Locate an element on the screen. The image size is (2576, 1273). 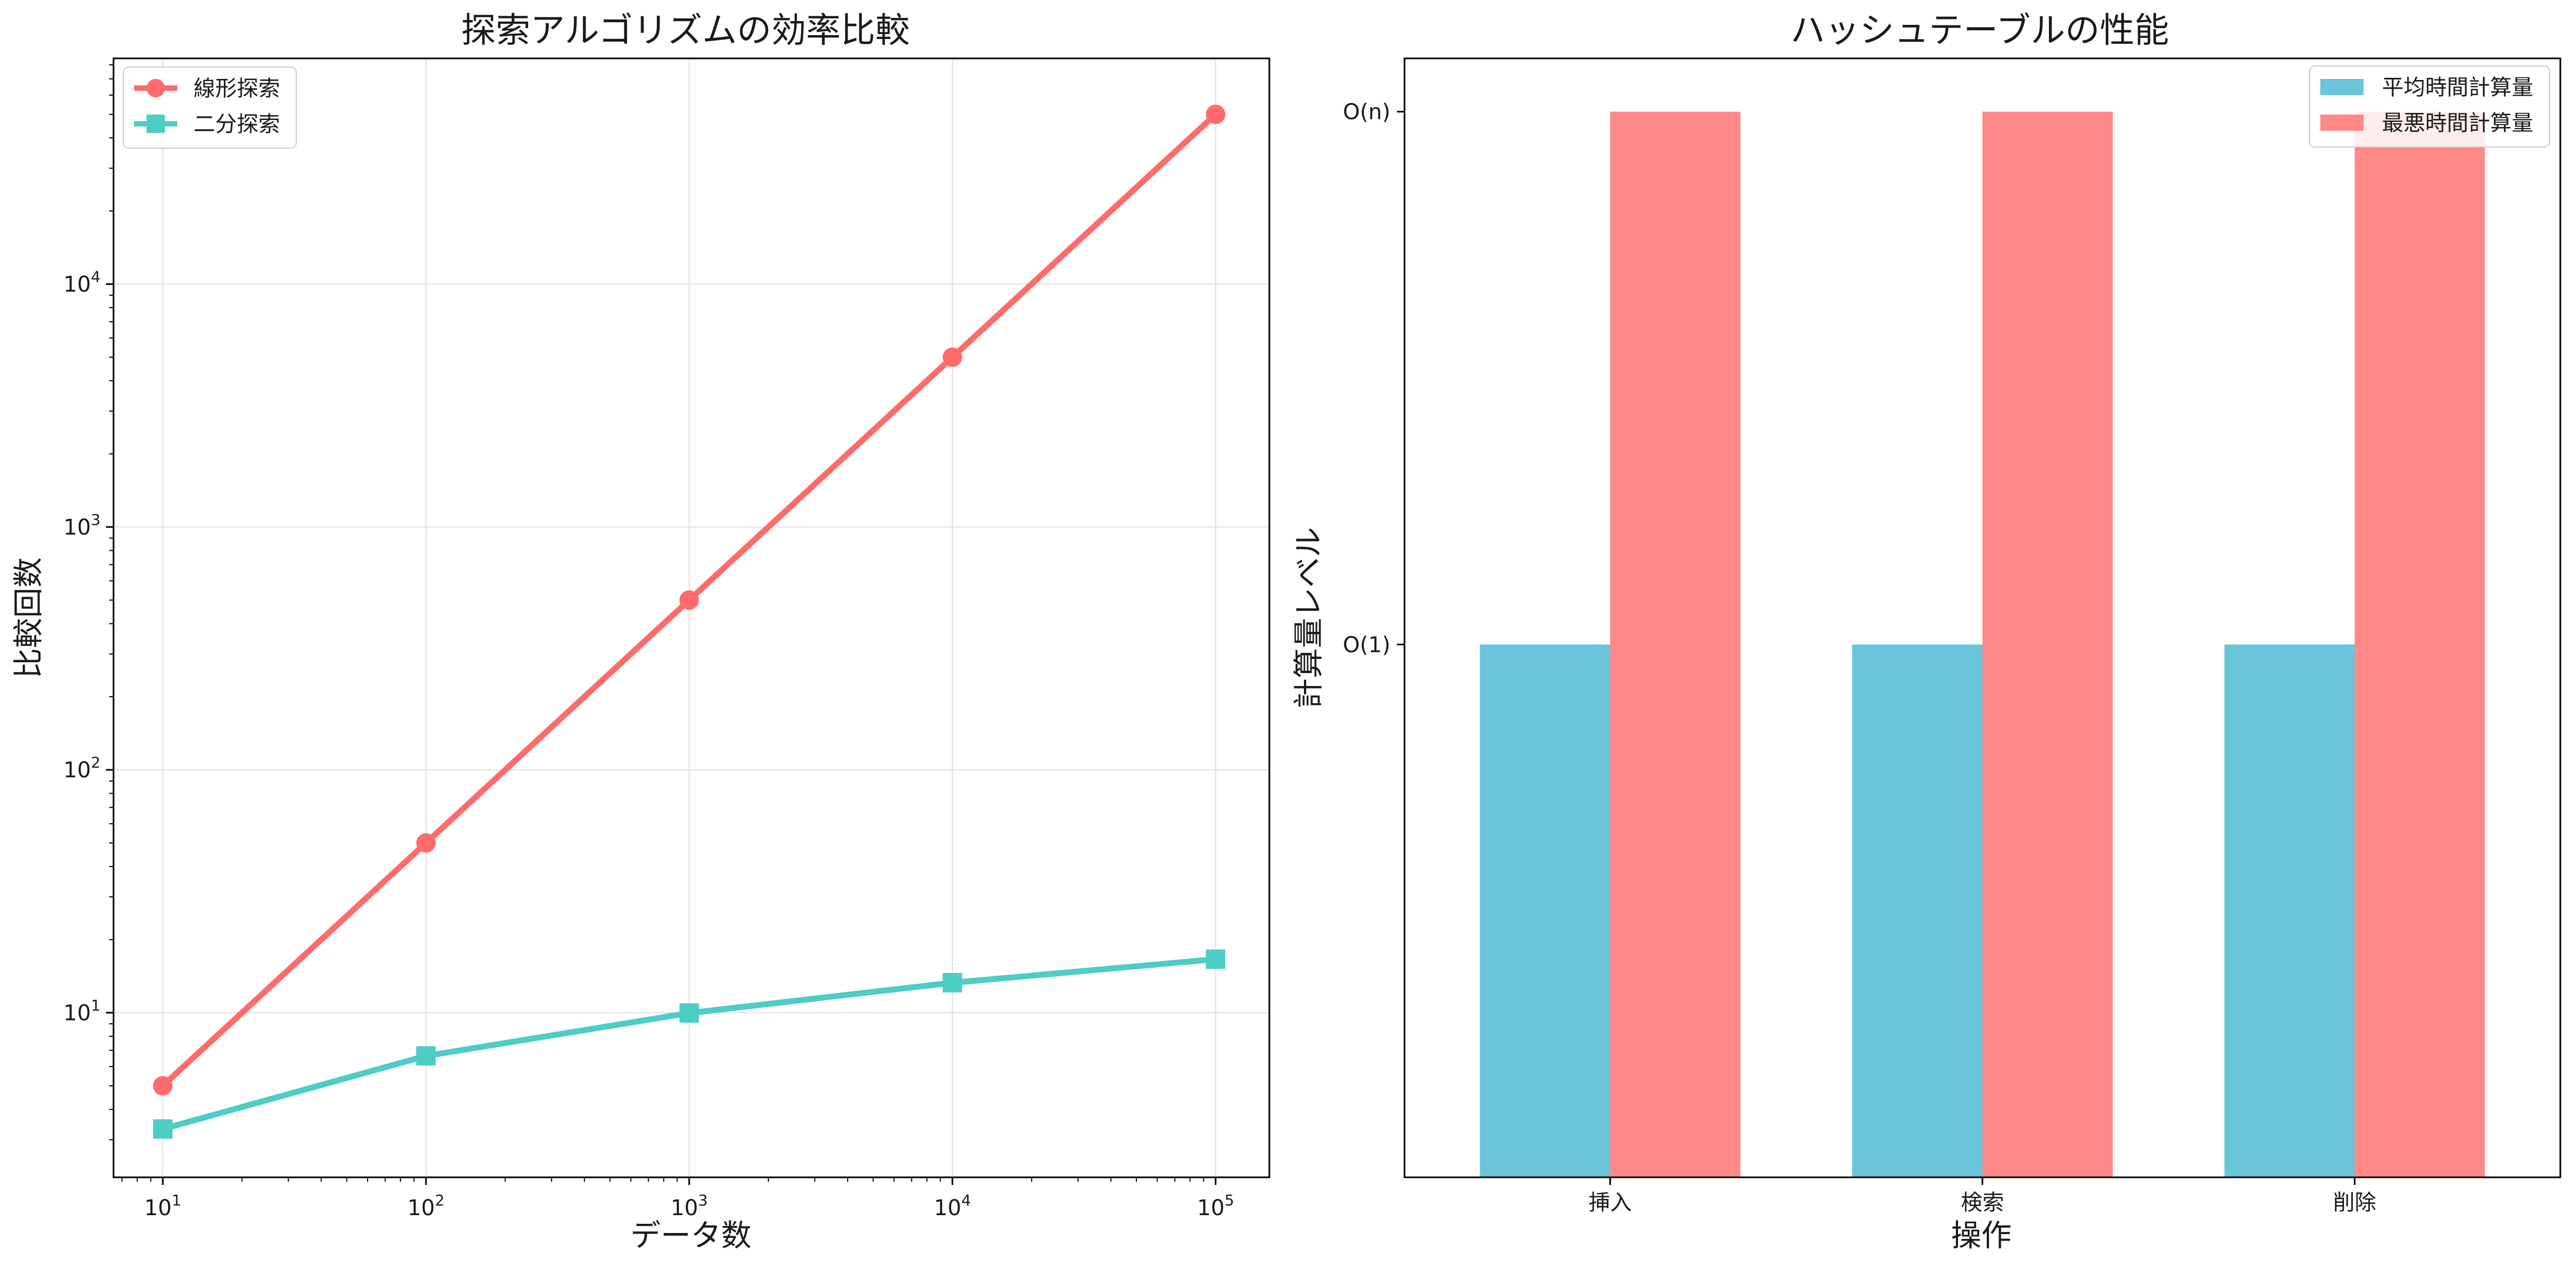
legend-swatch-average is located at coordinates (2342, 87).